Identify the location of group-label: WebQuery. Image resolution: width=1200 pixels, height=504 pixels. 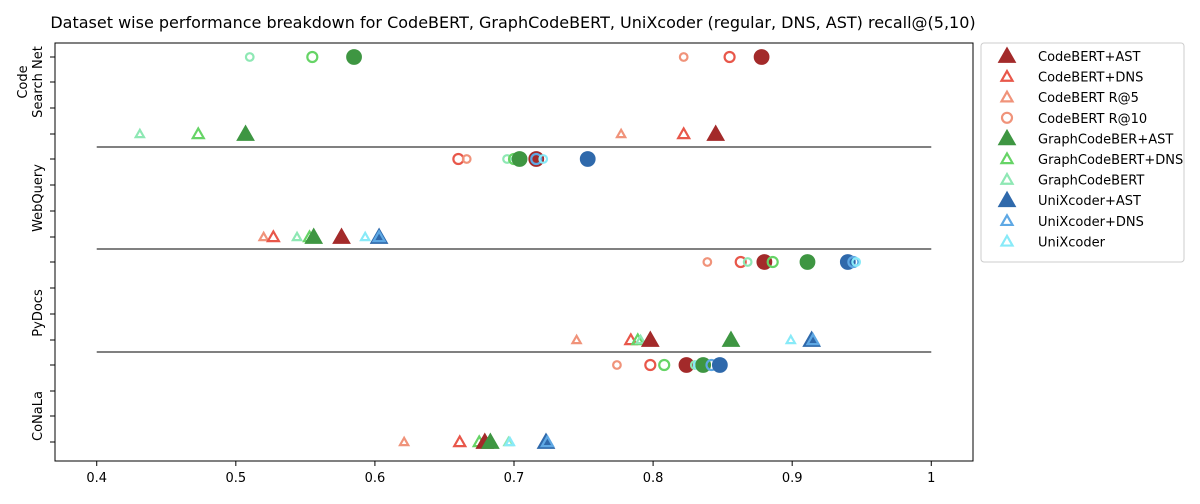
(38, 198).